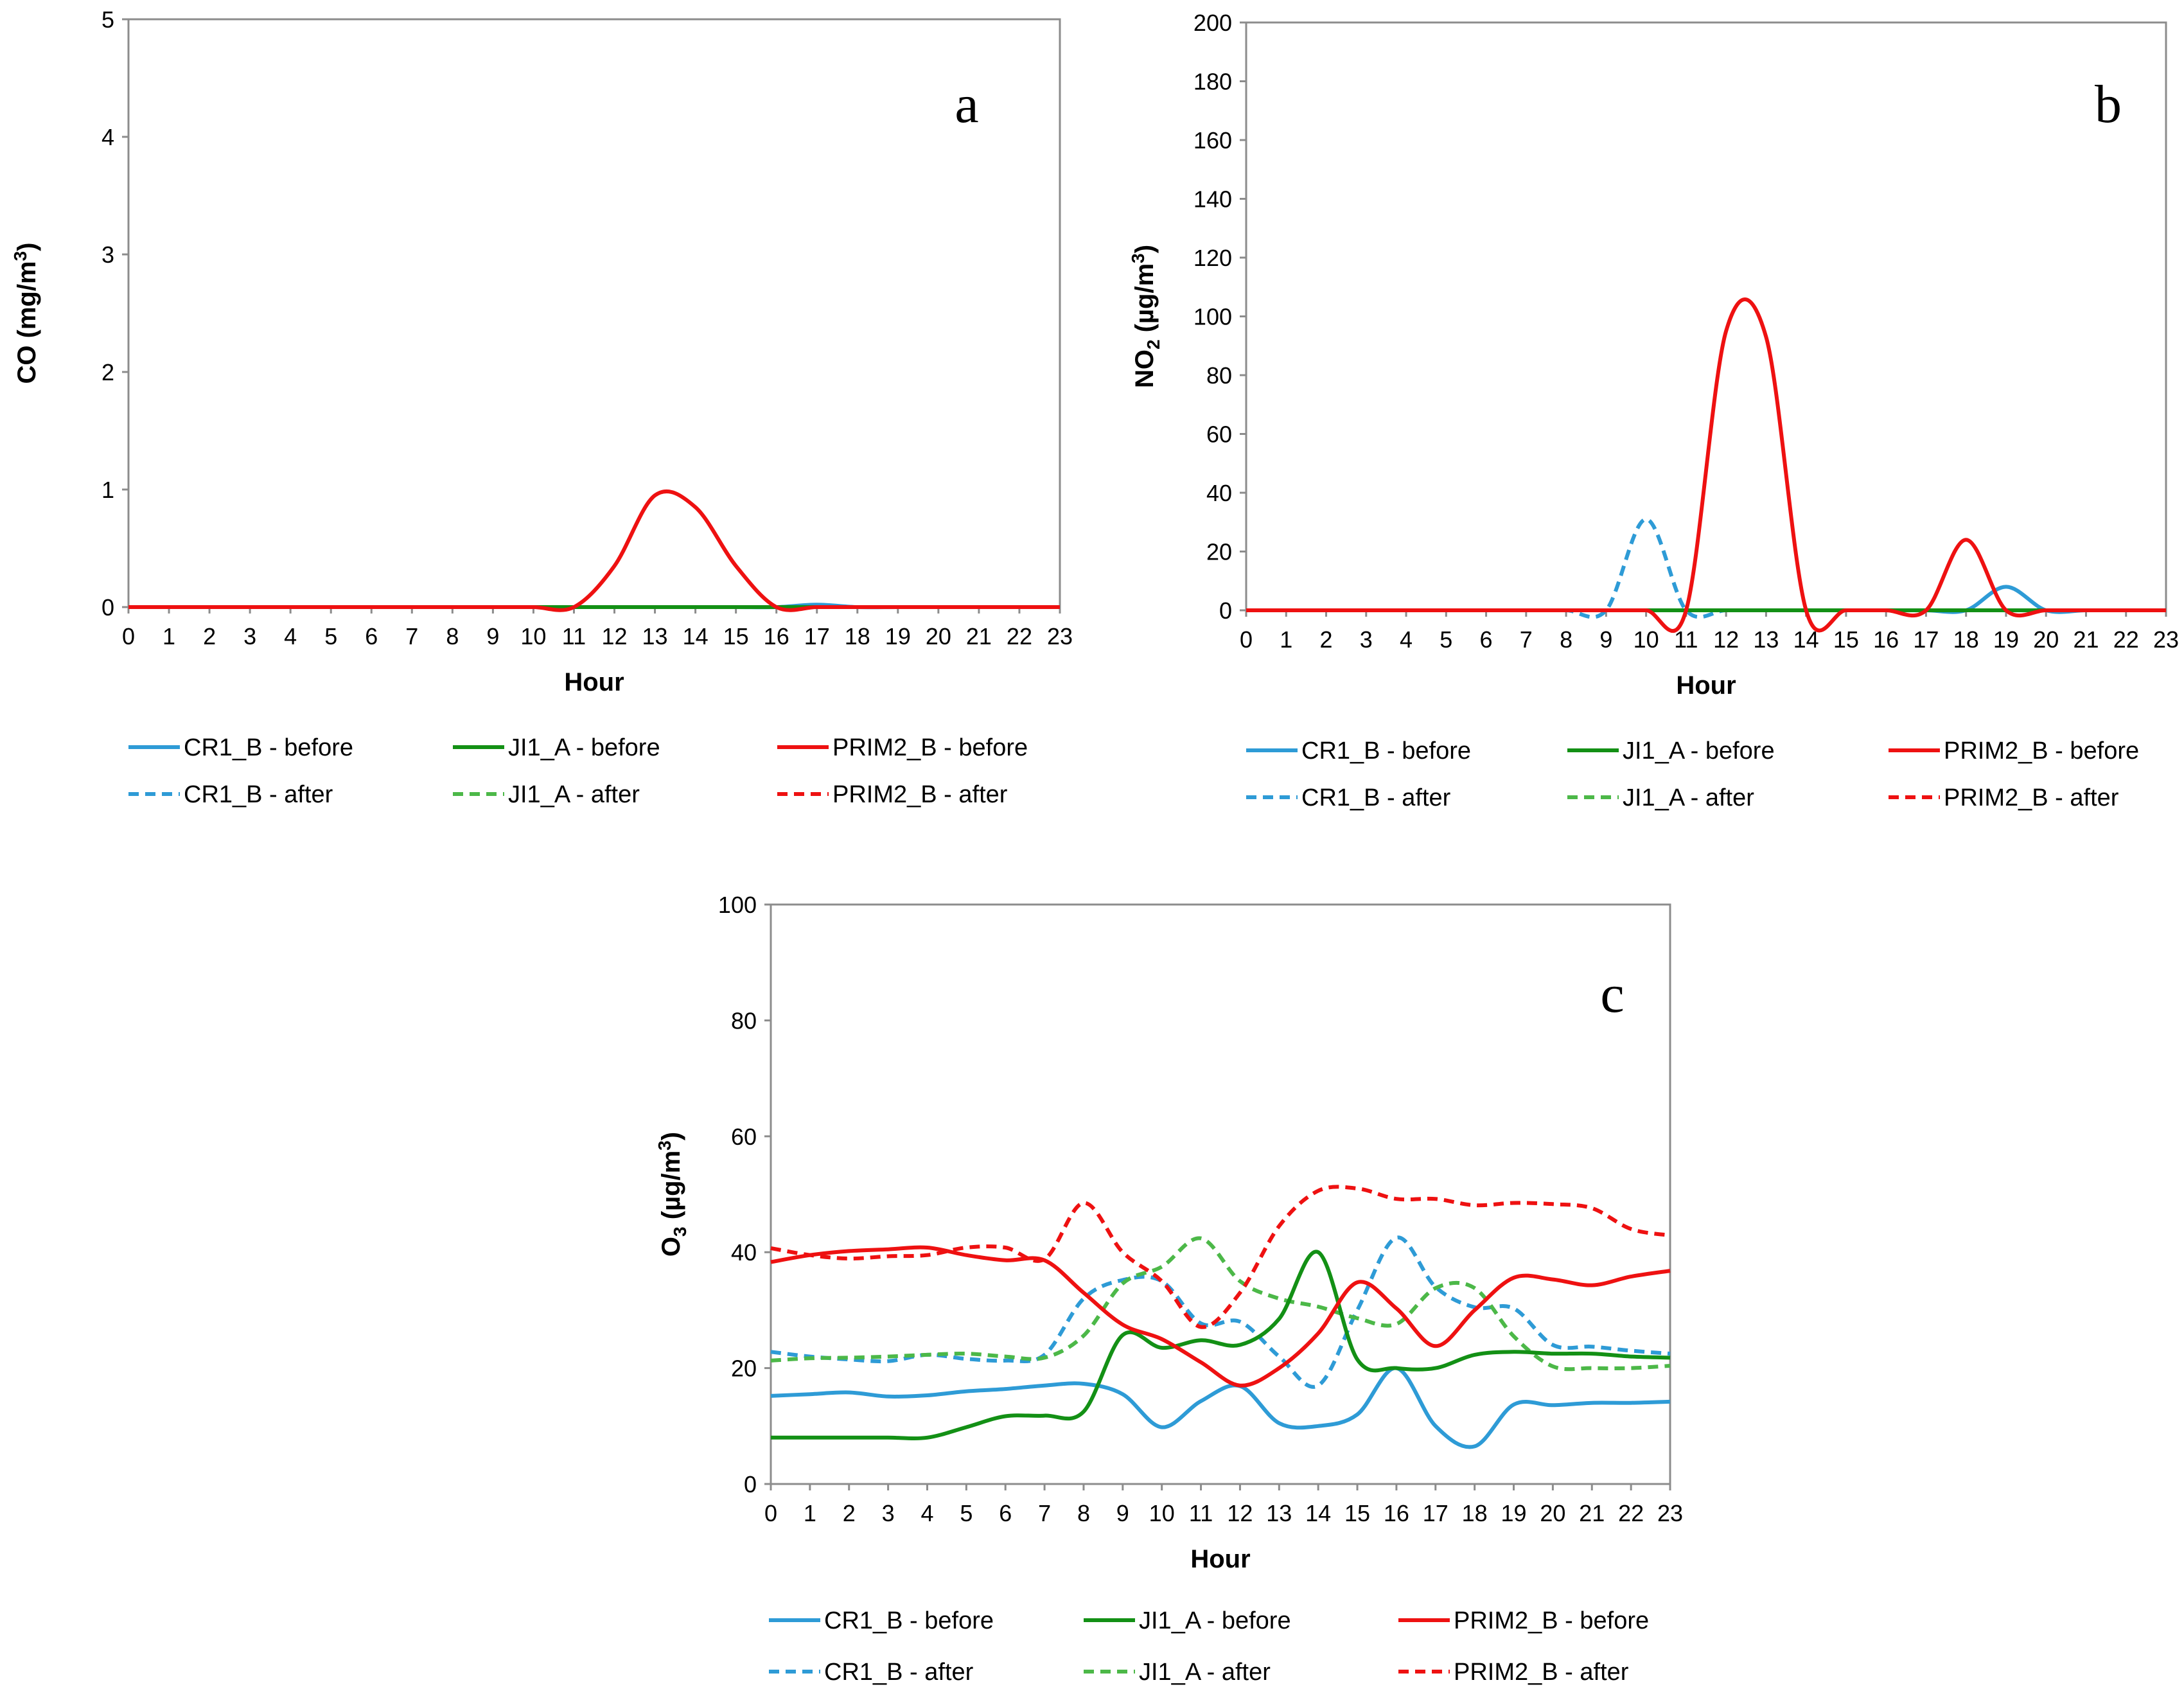 The height and width of the screenshot is (1687, 2184). I want to click on y-tick-label: 1, so click(107, 490).